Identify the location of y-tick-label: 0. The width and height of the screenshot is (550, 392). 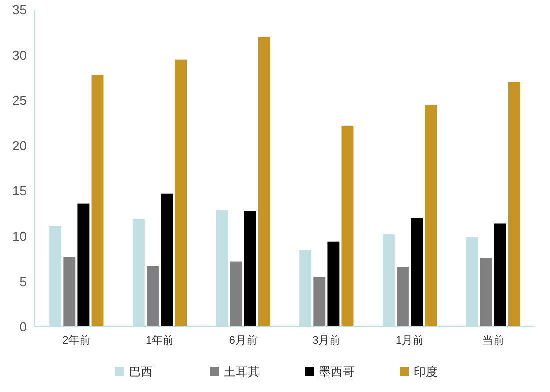
(23, 327).